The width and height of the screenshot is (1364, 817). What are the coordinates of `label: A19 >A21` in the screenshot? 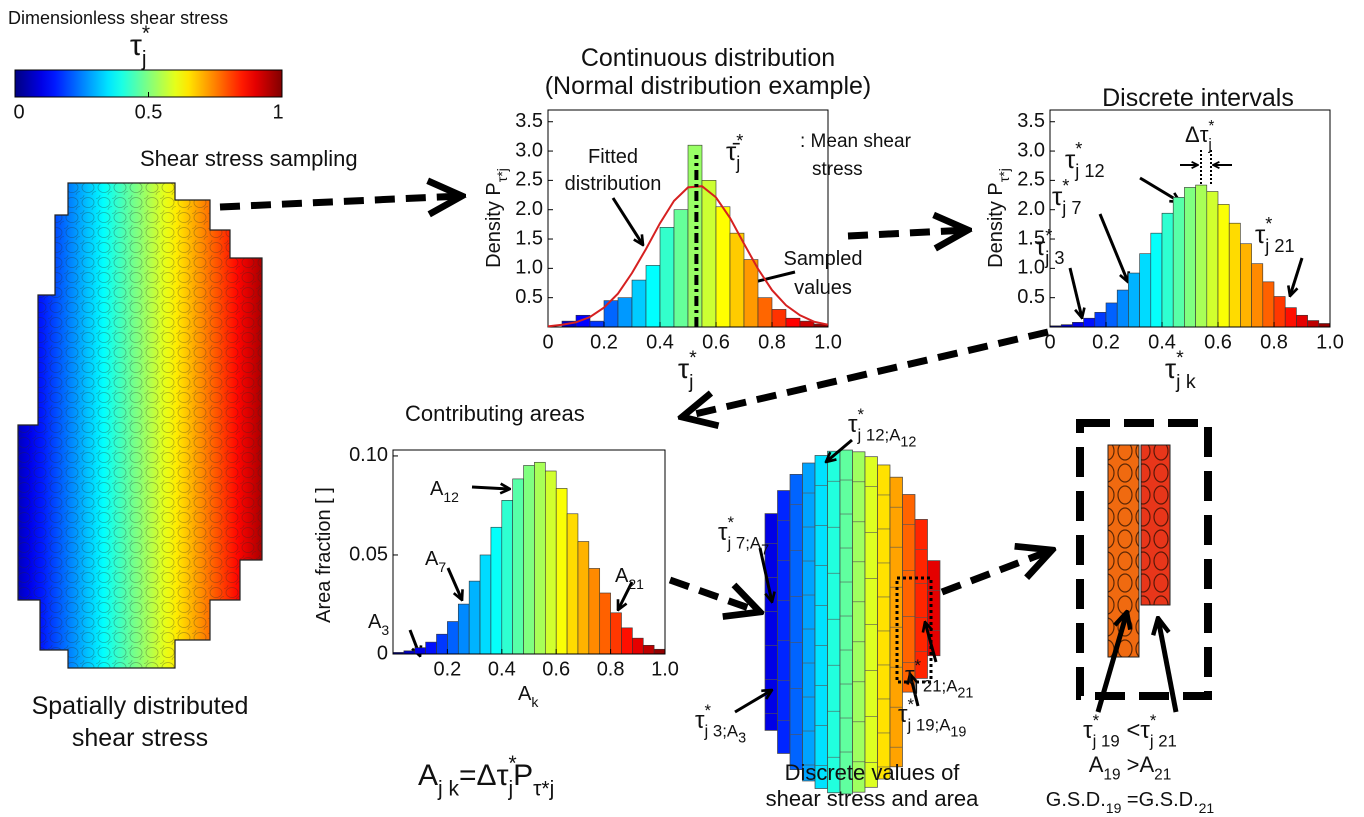 It's located at (1130, 768).